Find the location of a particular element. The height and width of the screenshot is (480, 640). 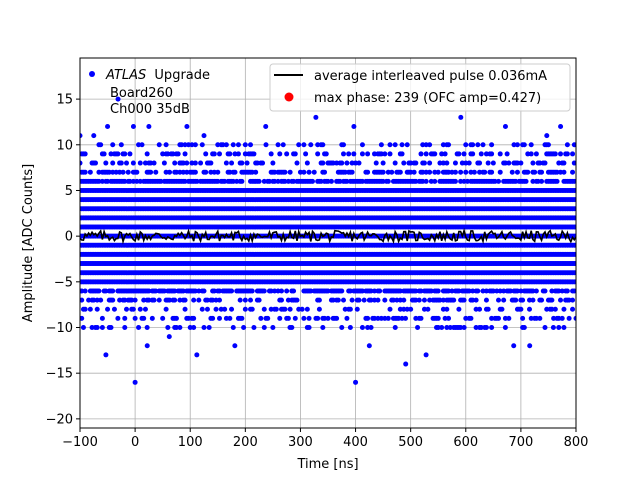

atlas-italic: ATLAS is located at coordinates (125, 75).